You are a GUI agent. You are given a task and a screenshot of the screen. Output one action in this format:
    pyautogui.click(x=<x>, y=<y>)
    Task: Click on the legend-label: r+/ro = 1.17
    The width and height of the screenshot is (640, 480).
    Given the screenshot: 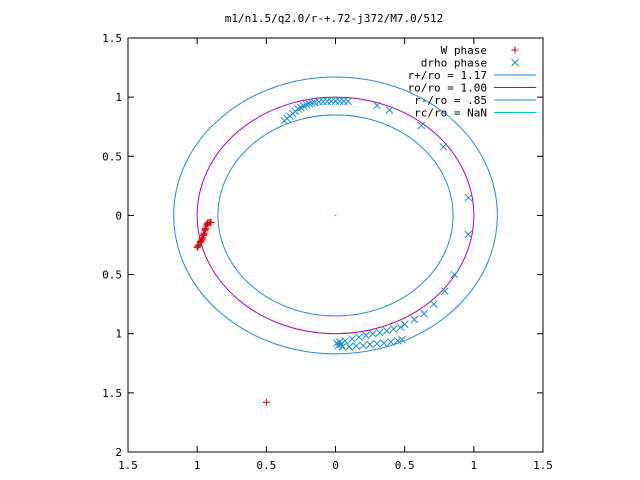 What is the action you would take?
    pyautogui.click(x=447, y=75)
    